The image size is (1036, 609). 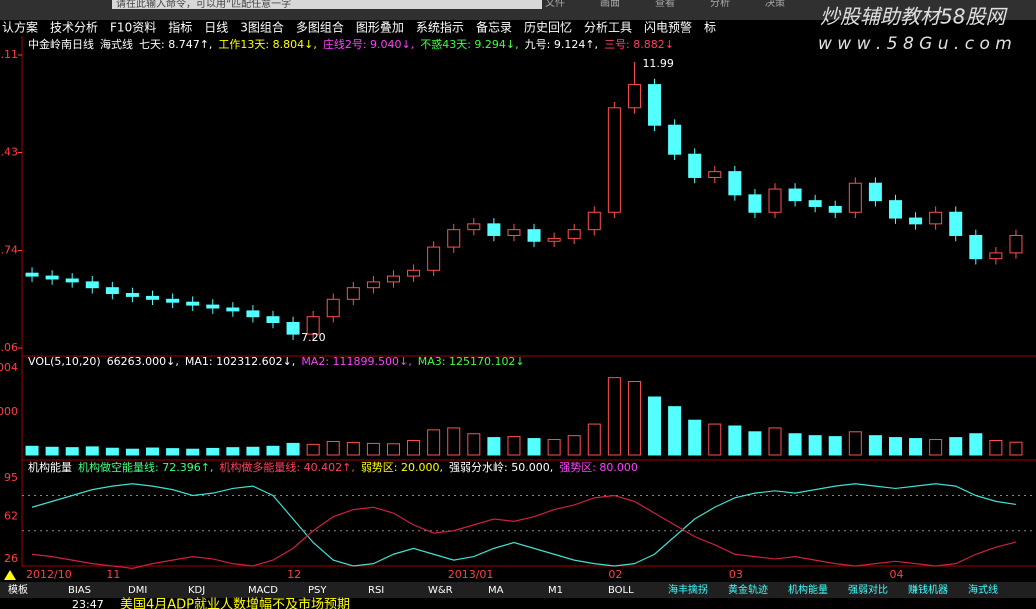 What do you see at coordinates (286, 467) in the screenshot?
I see `panel-header: 机构做多能量线: 40.402↑,` at bounding box center [286, 467].